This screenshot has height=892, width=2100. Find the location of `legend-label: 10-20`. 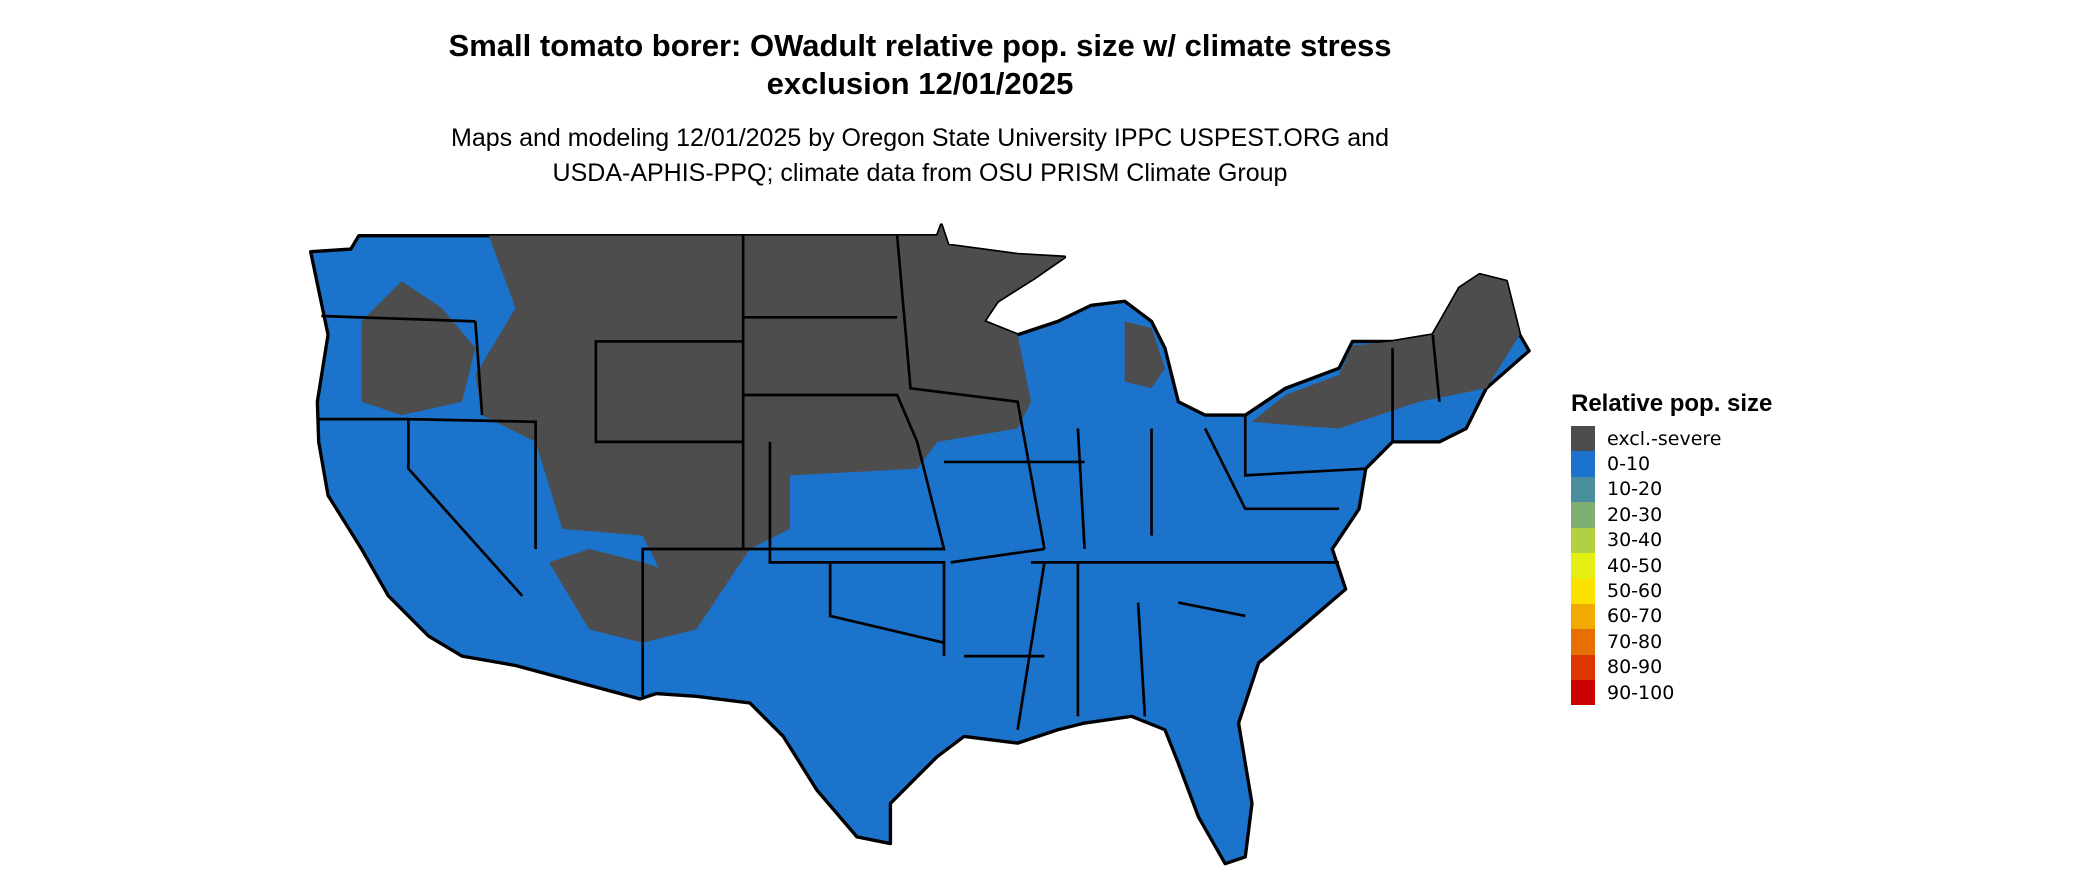

legend-label: 10-20 is located at coordinates (1635, 489).